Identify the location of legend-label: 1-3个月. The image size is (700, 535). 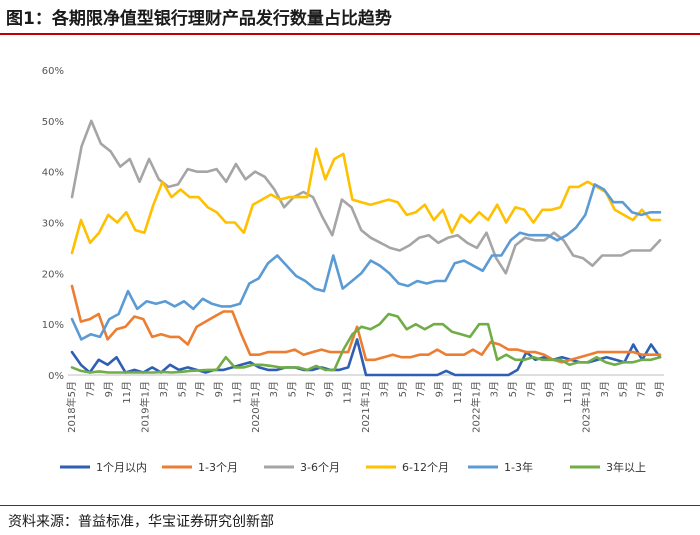
(218, 467).